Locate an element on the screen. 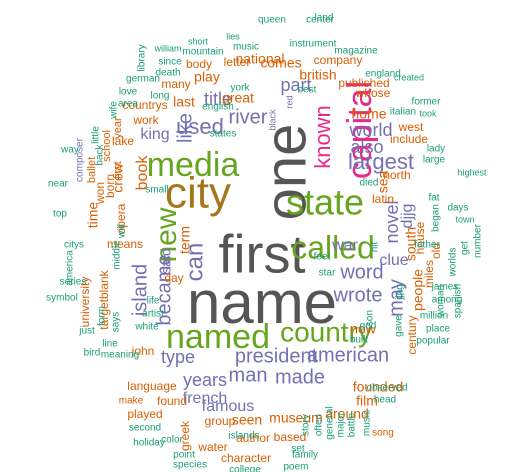 The image size is (517, 472). word-group: group is located at coordinates (220, 421).